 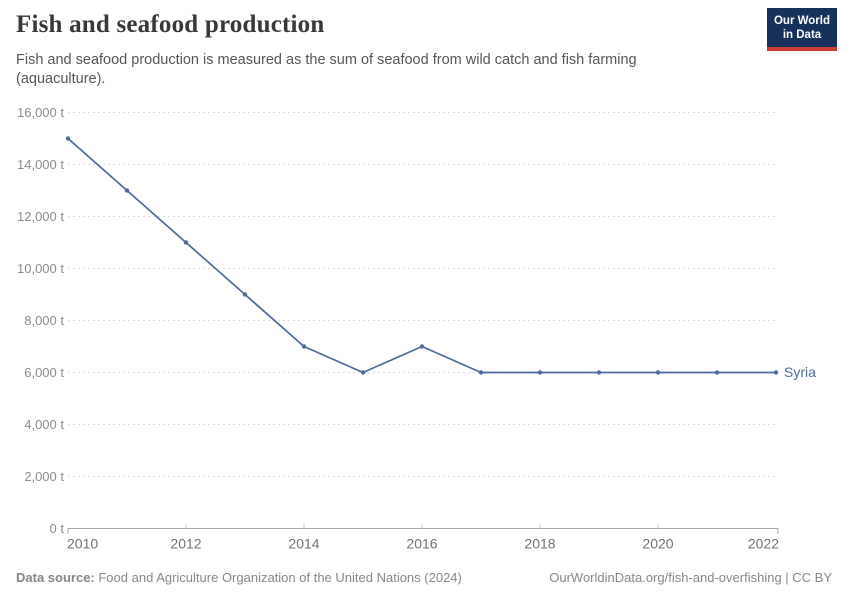 I want to click on owid-logo: Our World in Data, so click(x=802, y=29).